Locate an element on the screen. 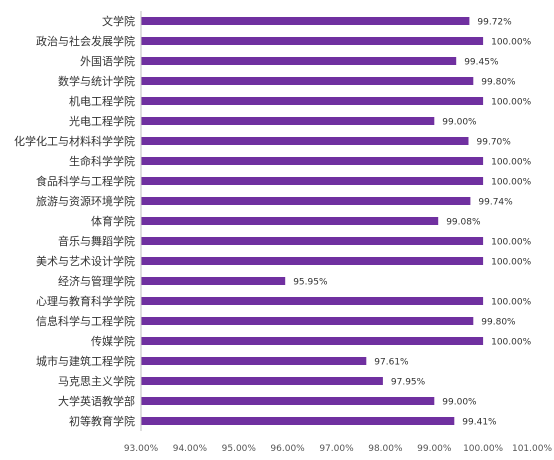 The width and height of the screenshot is (554, 460). category-label: 化学化工与材料科学学院 is located at coordinates (74, 141).